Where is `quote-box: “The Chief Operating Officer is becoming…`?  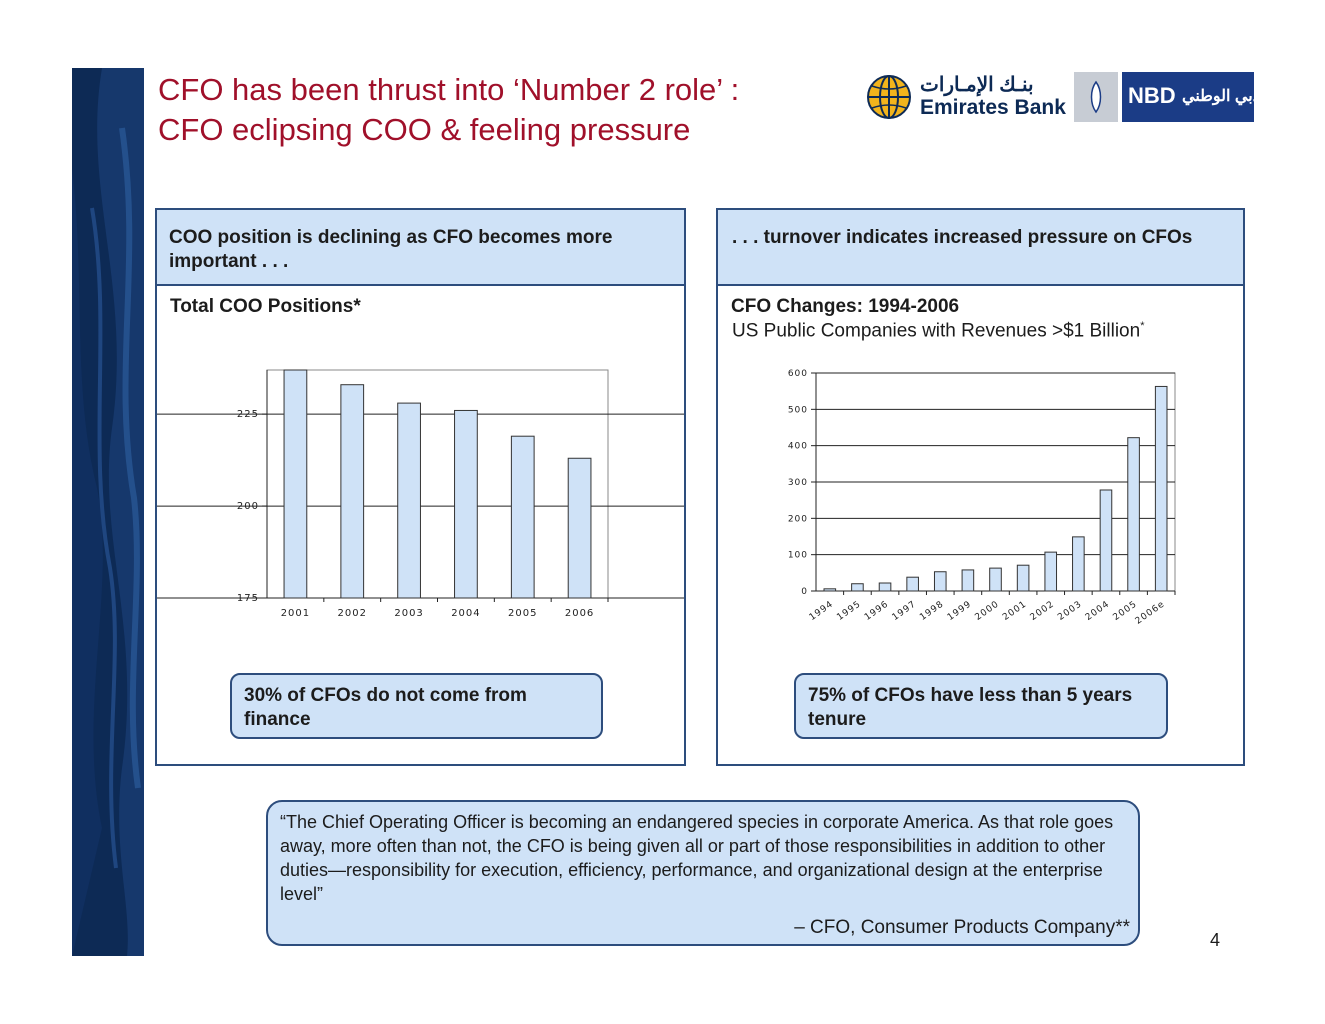 quote-box: “The Chief Operating Officer is becoming… is located at coordinates (703, 873).